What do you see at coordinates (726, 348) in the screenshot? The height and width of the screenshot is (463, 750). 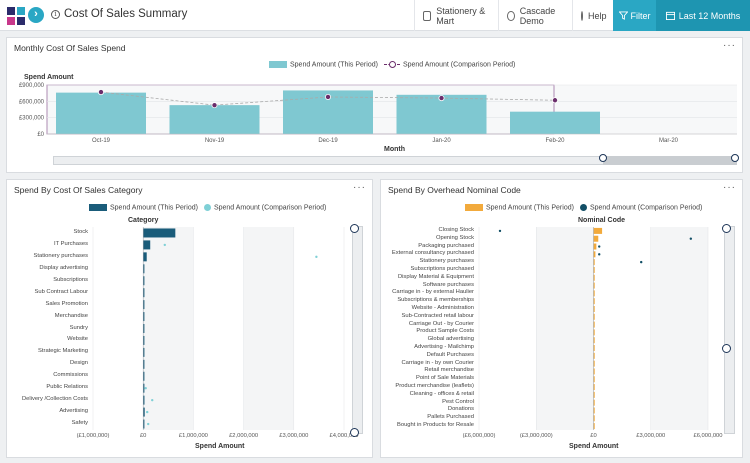 I see `range-handle-middle` at bounding box center [726, 348].